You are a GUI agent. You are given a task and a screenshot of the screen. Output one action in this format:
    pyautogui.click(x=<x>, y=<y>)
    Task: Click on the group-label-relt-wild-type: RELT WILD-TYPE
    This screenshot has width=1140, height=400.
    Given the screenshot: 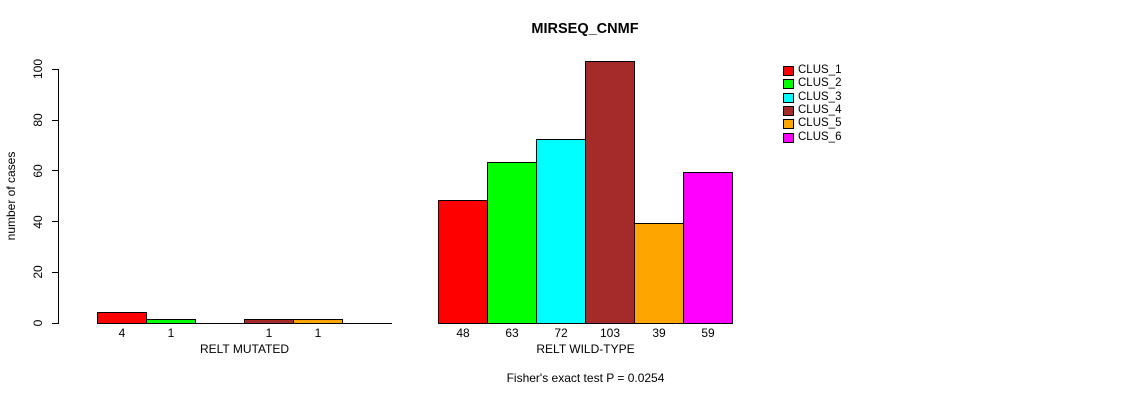 What is the action you would take?
    pyautogui.click(x=585, y=349)
    